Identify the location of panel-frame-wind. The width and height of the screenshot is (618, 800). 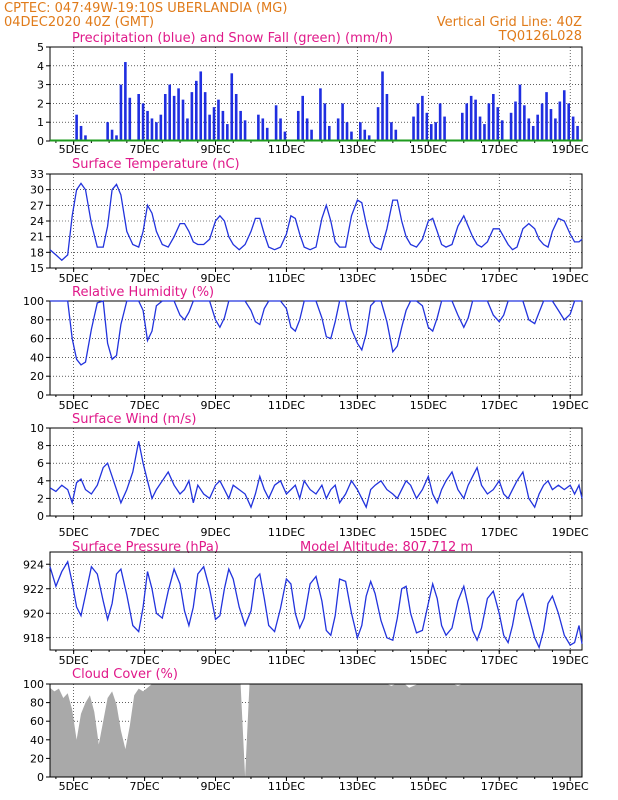
(316, 472).